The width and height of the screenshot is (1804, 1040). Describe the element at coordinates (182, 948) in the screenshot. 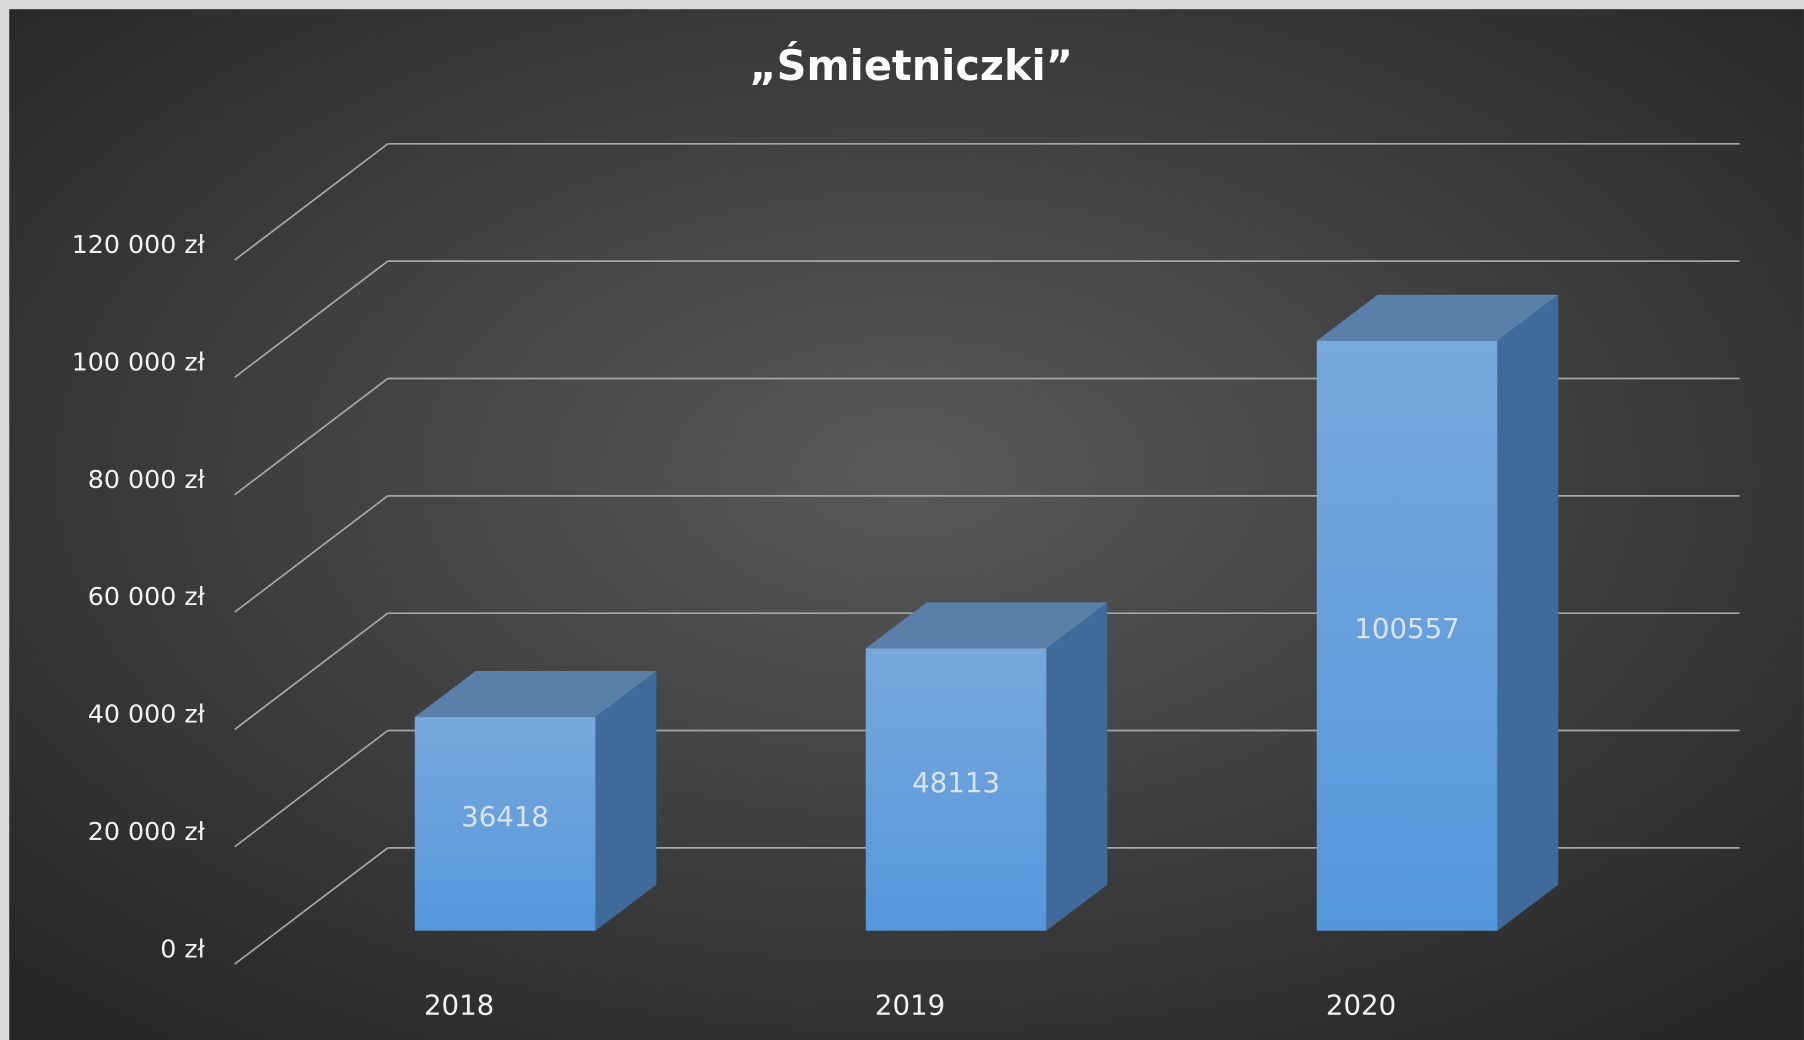

I see `y-tick-label: 0 zł` at that location.